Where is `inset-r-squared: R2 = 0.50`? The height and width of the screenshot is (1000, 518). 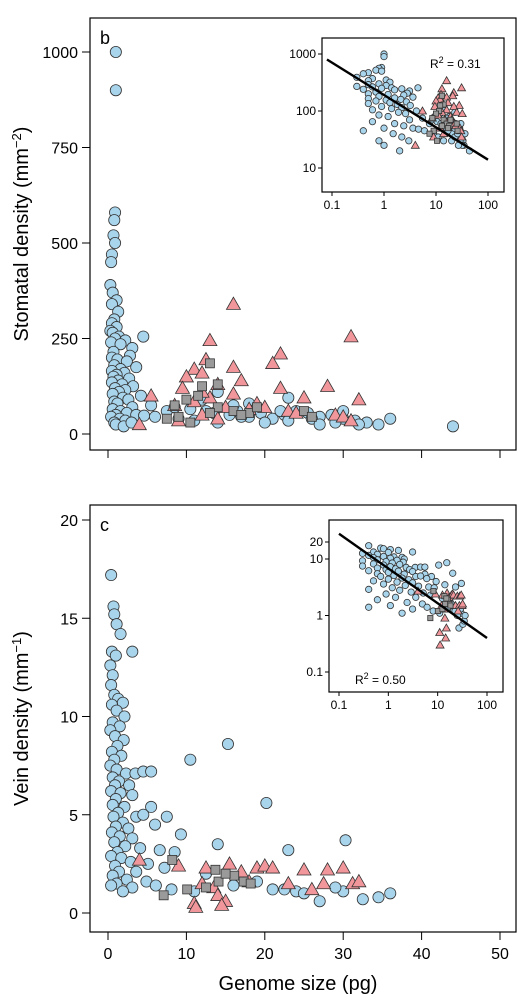
inset-r-squared: R2 = 0.50 is located at coordinates (380, 679).